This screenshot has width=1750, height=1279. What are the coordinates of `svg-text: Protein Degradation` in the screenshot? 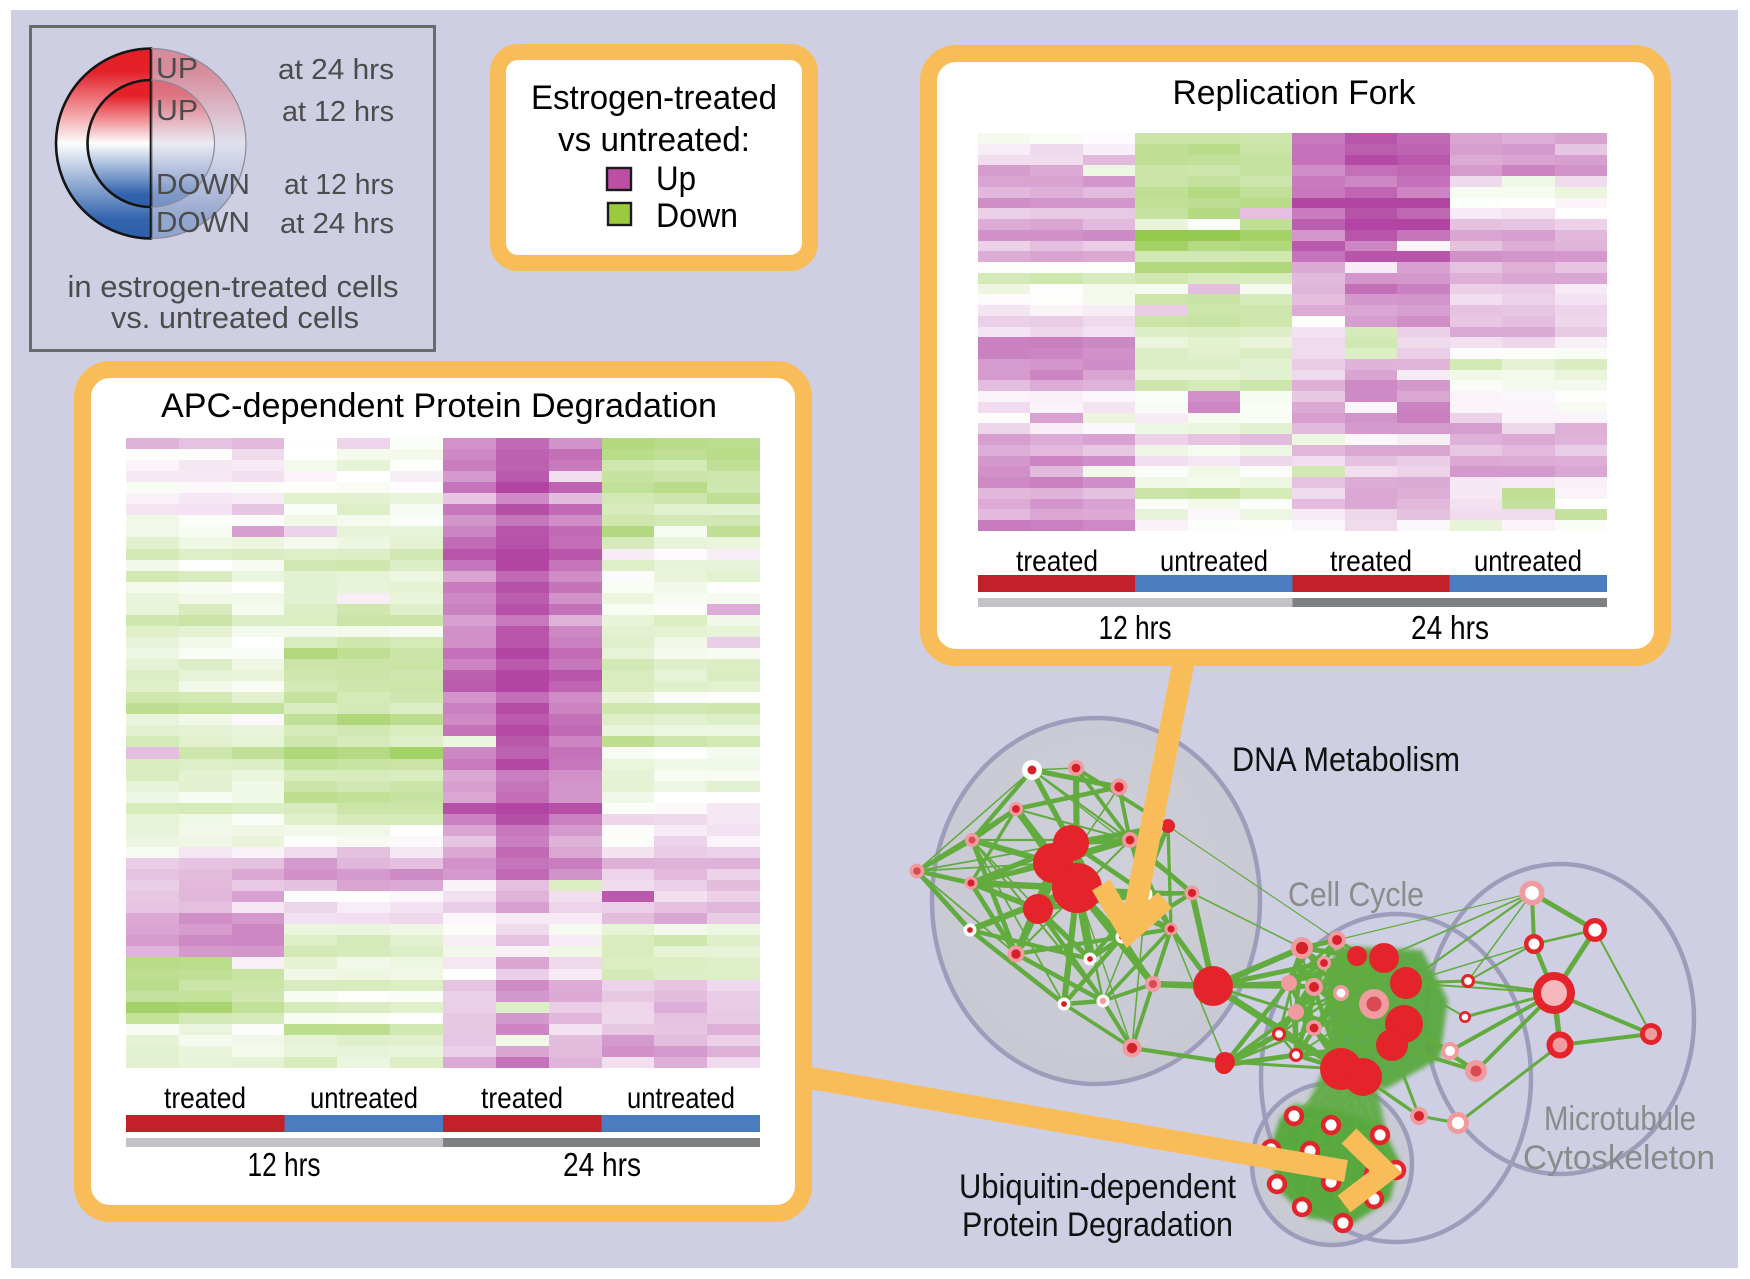 It's located at (1097, 1225).